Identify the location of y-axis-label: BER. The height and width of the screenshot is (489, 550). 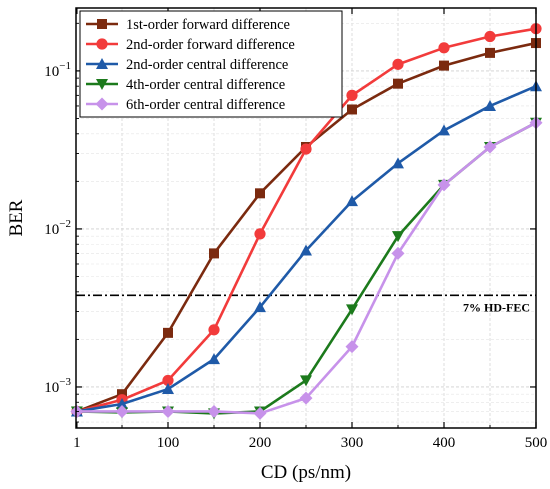
(16, 217).